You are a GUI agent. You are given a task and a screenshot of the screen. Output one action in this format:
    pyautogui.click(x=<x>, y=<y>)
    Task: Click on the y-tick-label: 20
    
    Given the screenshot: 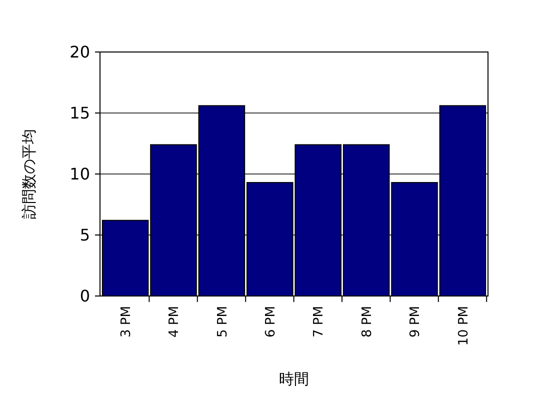 What is the action you would take?
    pyautogui.click(x=80, y=52)
    